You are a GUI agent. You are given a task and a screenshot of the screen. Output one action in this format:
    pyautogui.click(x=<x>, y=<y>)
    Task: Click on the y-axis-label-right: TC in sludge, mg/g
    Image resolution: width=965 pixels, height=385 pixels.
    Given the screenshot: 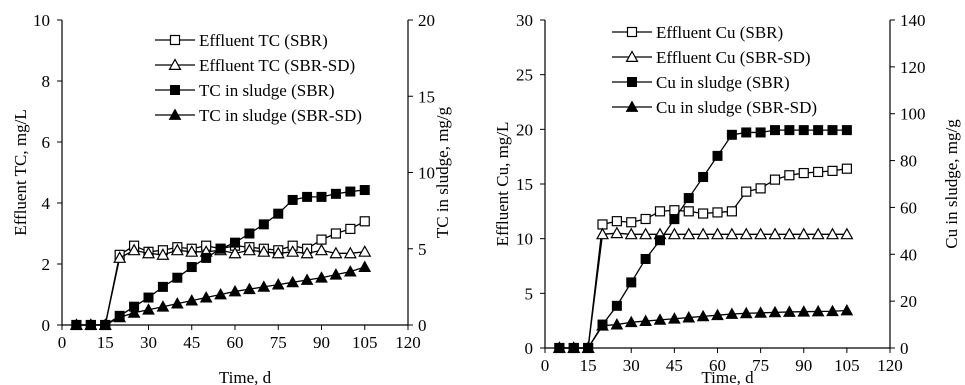 What is the action you would take?
    pyautogui.click(x=442, y=172)
    